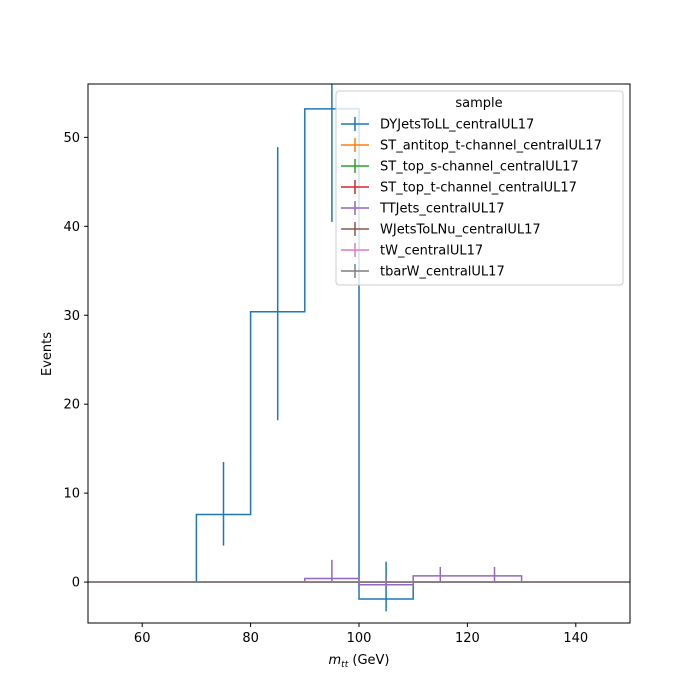 The height and width of the screenshot is (700, 700). Describe the element at coordinates (460, 230) in the screenshot. I see `legend-label: WJetsToLNu_centralUL17` at that location.